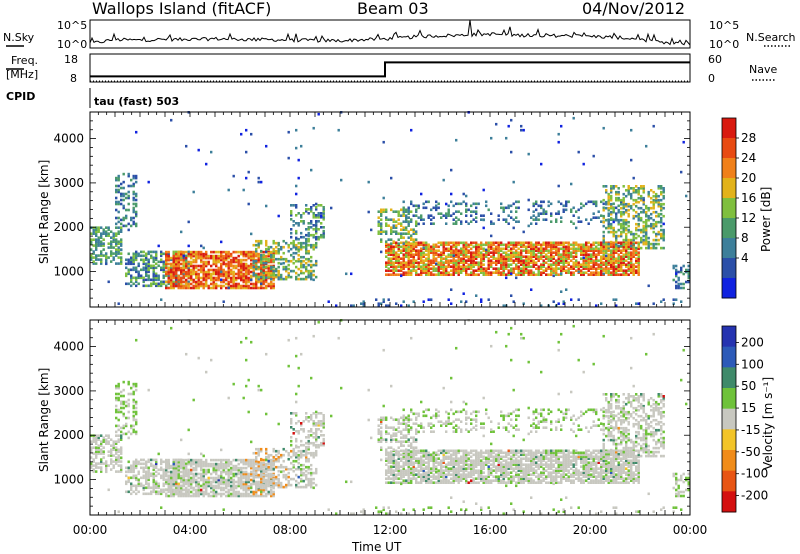 The image size is (800, 554). I want to click on colorbar-swatch, so click(729, 248).